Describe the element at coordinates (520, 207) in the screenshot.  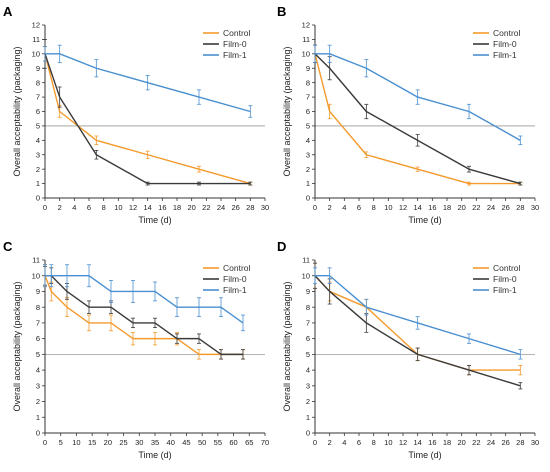
I see `x-tick-label: 28` at that location.